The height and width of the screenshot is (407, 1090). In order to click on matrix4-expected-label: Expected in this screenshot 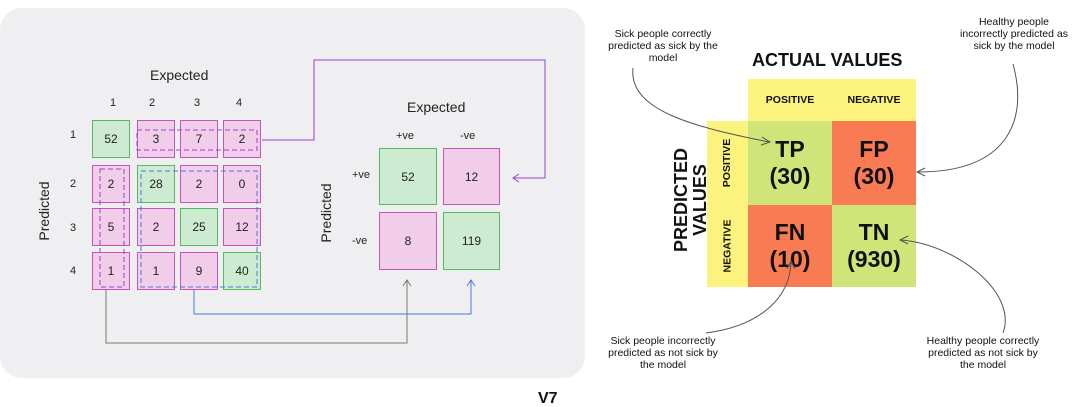, I will do `click(179, 75)`.